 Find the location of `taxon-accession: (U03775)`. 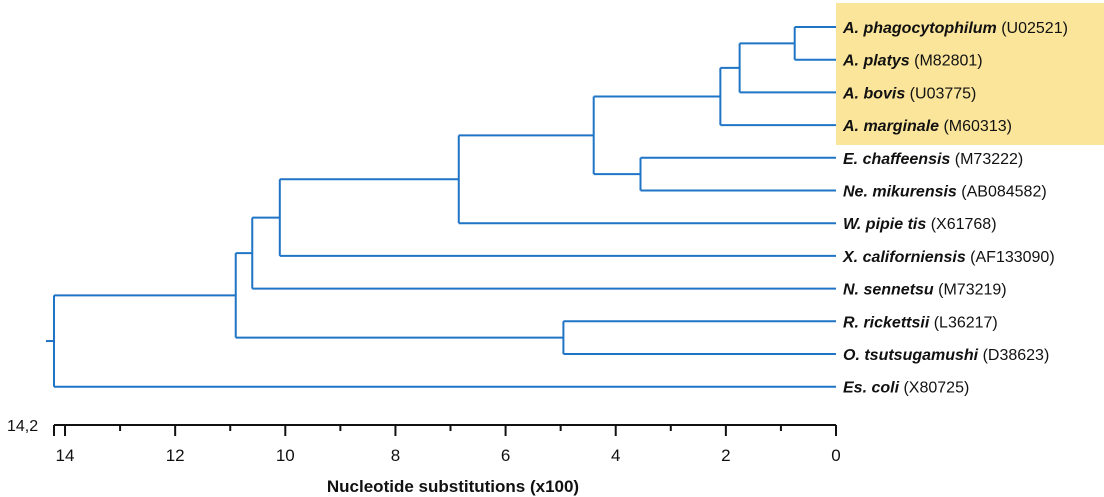

taxon-accession: (U03775) is located at coordinates (940, 93).